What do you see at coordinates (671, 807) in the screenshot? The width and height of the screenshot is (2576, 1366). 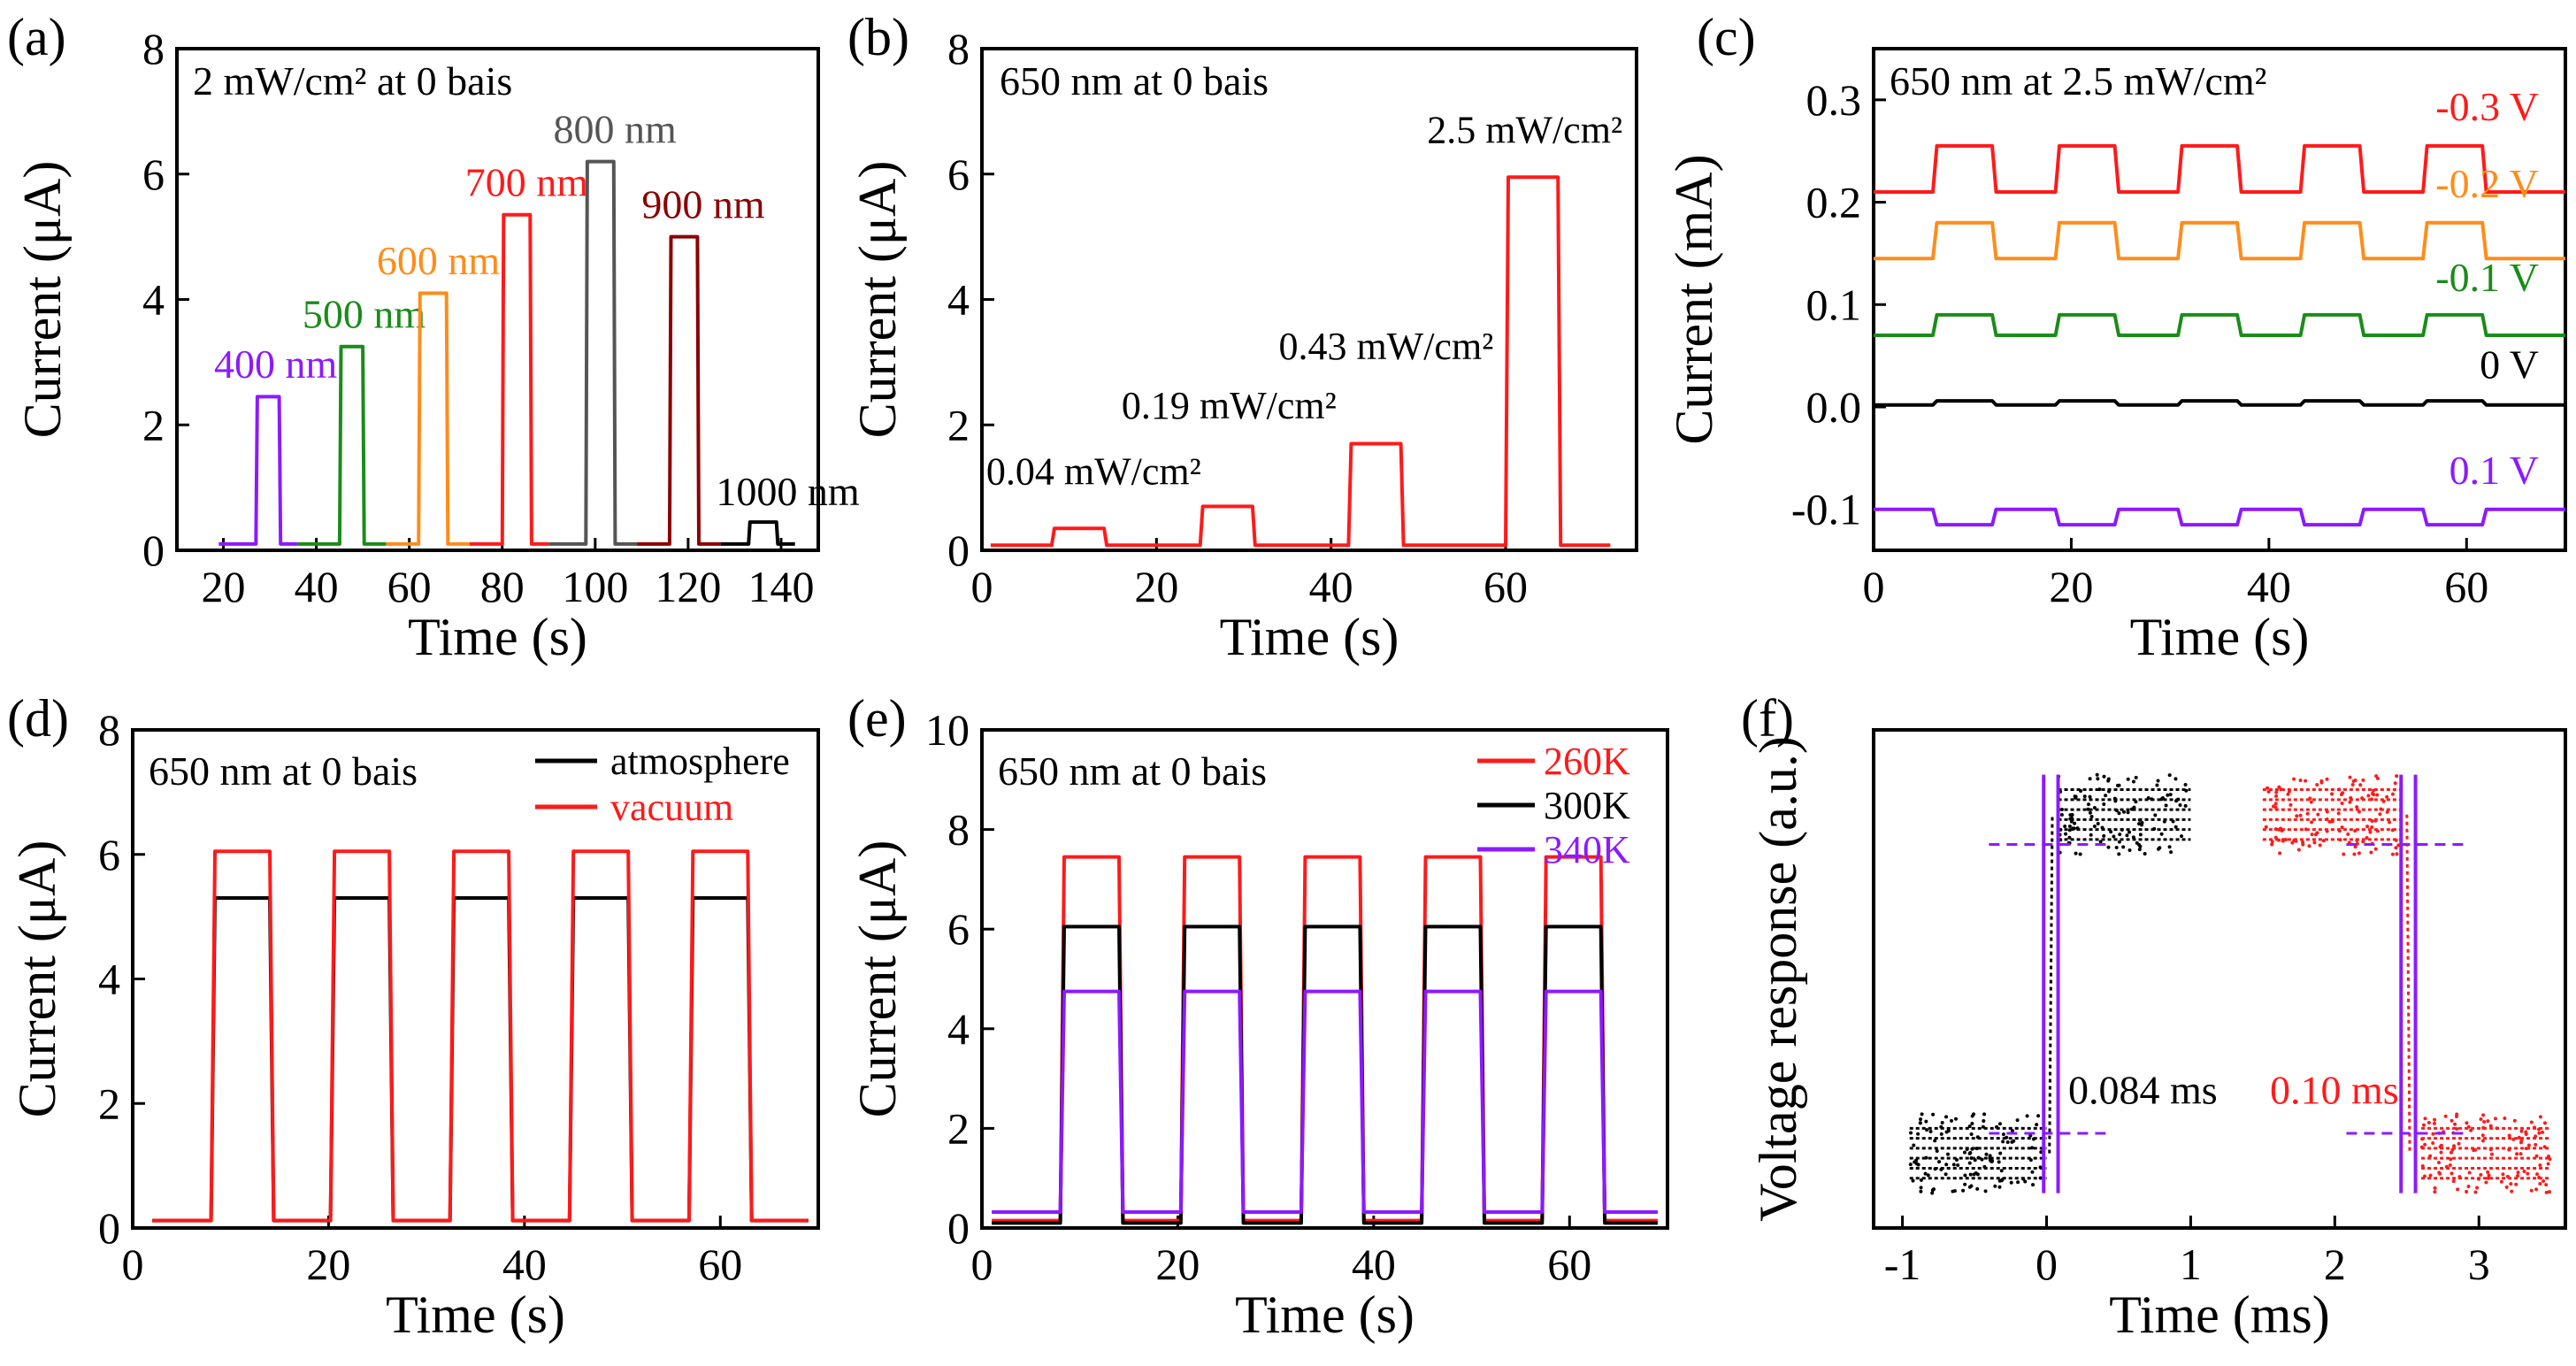 I see `legend-label: vacuum` at bounding box center [671, 807].